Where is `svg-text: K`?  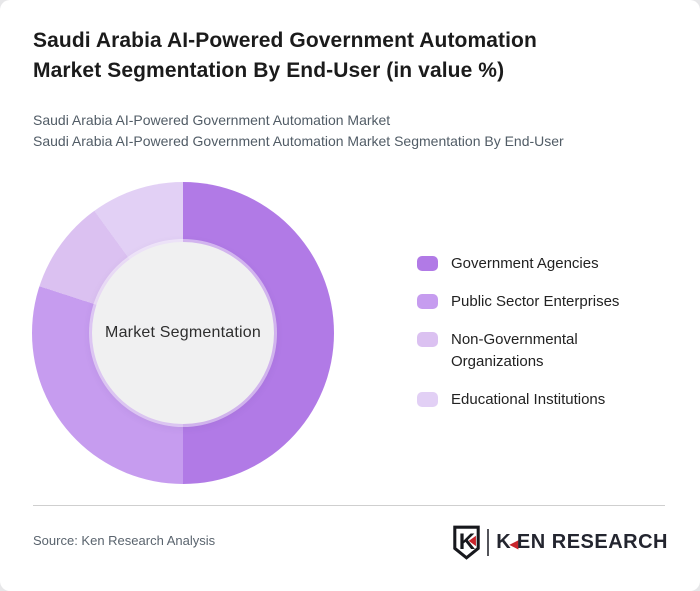
svg-text: K is located at coordinates (467, 541).